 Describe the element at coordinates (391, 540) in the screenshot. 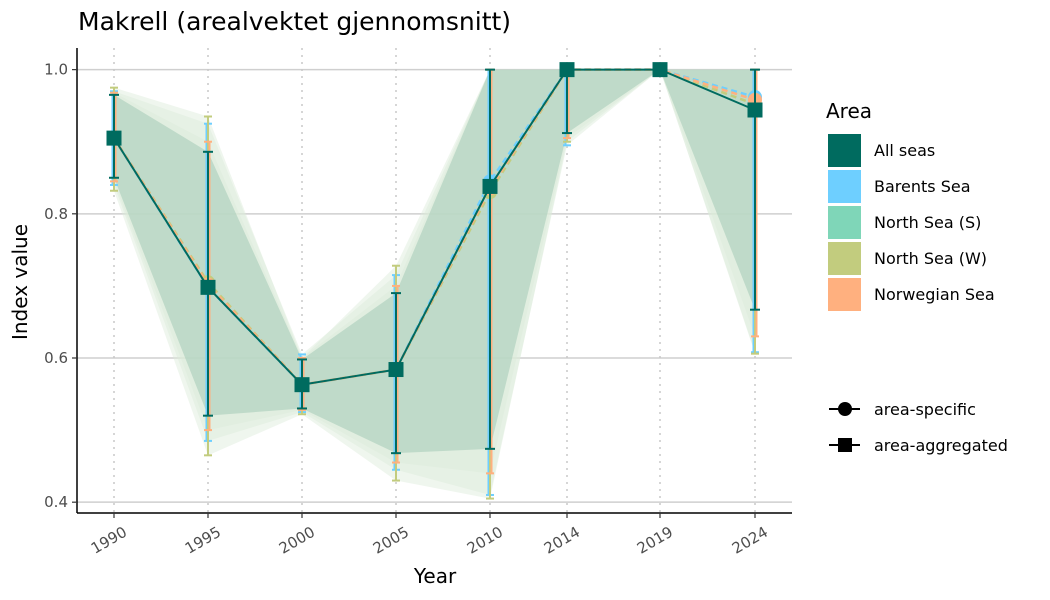

I see `x-tick-label: 2005` at that location.